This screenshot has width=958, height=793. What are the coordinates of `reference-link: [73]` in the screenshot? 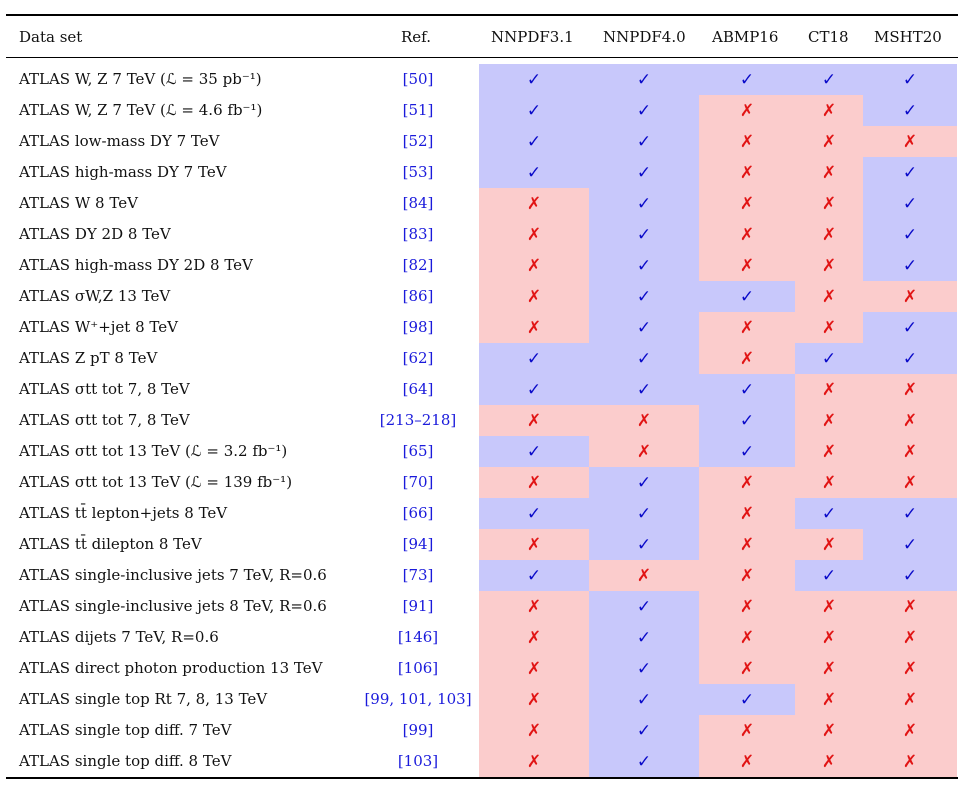 It's located at (418, 575).